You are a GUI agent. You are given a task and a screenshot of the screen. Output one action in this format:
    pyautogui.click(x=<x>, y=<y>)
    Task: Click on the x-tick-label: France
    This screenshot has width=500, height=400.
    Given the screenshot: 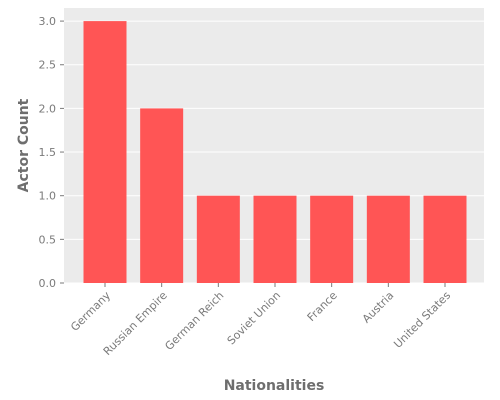 What is the action you would take?
    pyautogui.click(x=322, y=306)
    